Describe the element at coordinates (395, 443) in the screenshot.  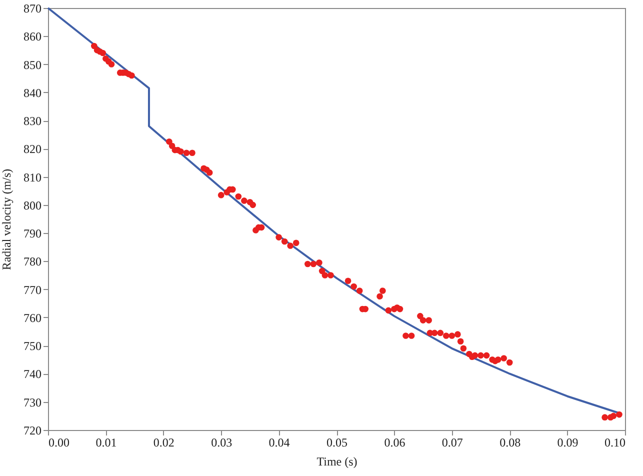
I see `x-tick-label: 0.06` at that location.